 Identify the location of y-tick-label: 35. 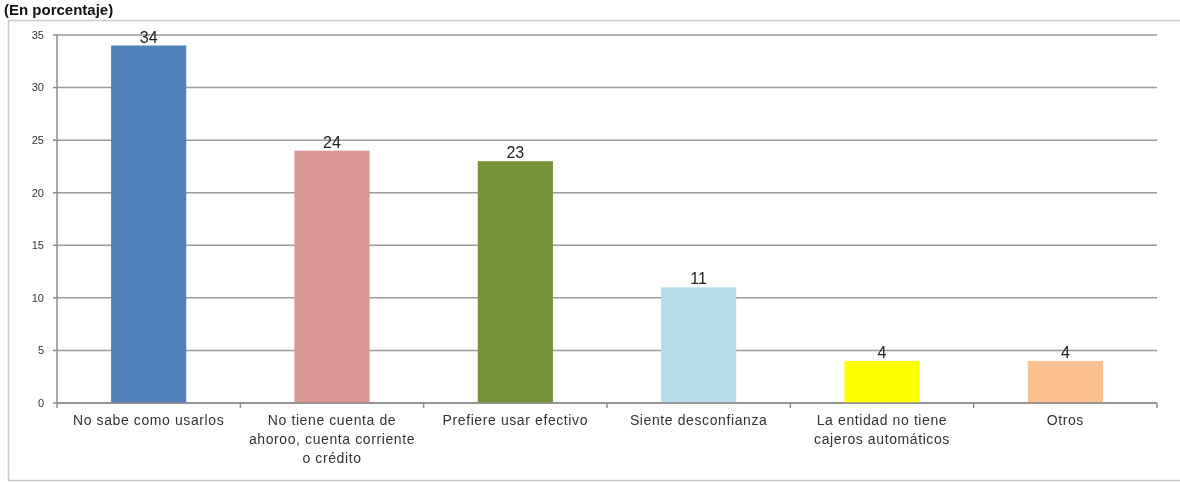
(37, 34).